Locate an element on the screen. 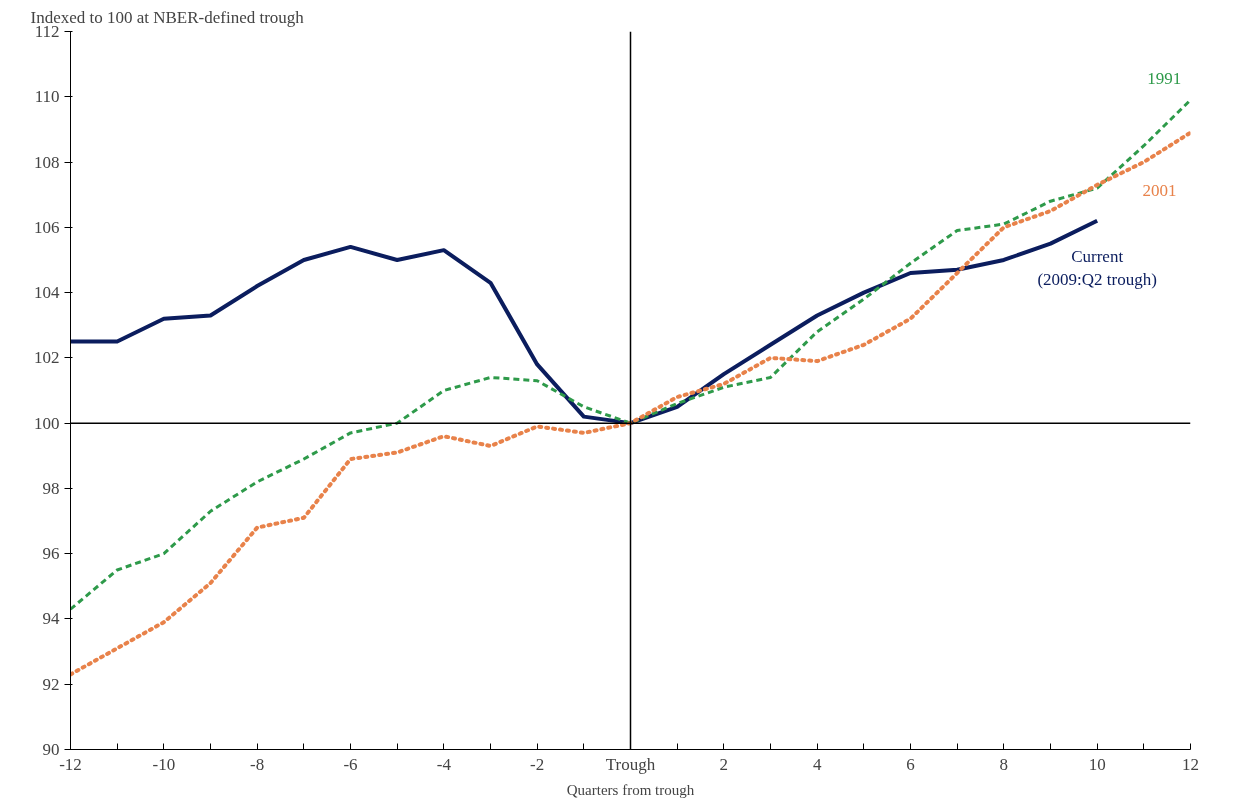 This screenshot has height=812, width=1233. x-tick-label: -6 is located at coordinates (350, 764).